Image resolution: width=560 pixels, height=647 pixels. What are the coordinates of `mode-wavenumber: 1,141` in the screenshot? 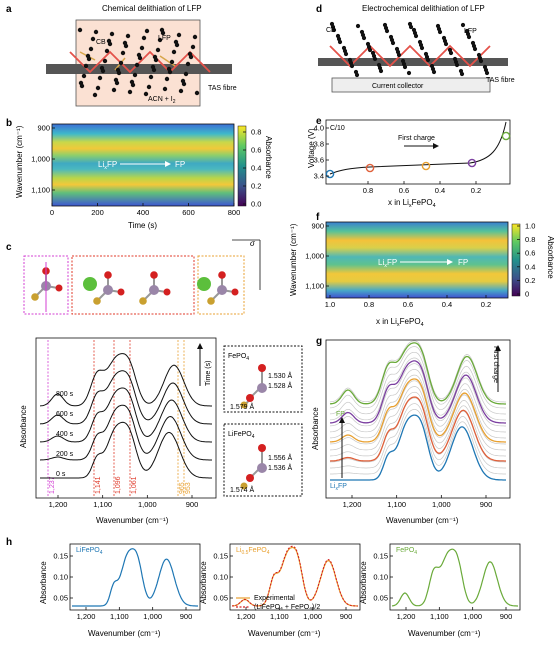 It's located at (98, 485).